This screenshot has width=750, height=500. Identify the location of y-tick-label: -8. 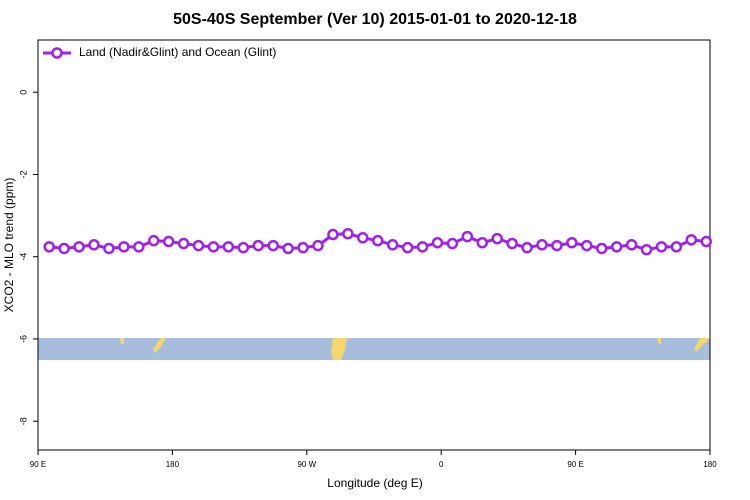
(23, 421).